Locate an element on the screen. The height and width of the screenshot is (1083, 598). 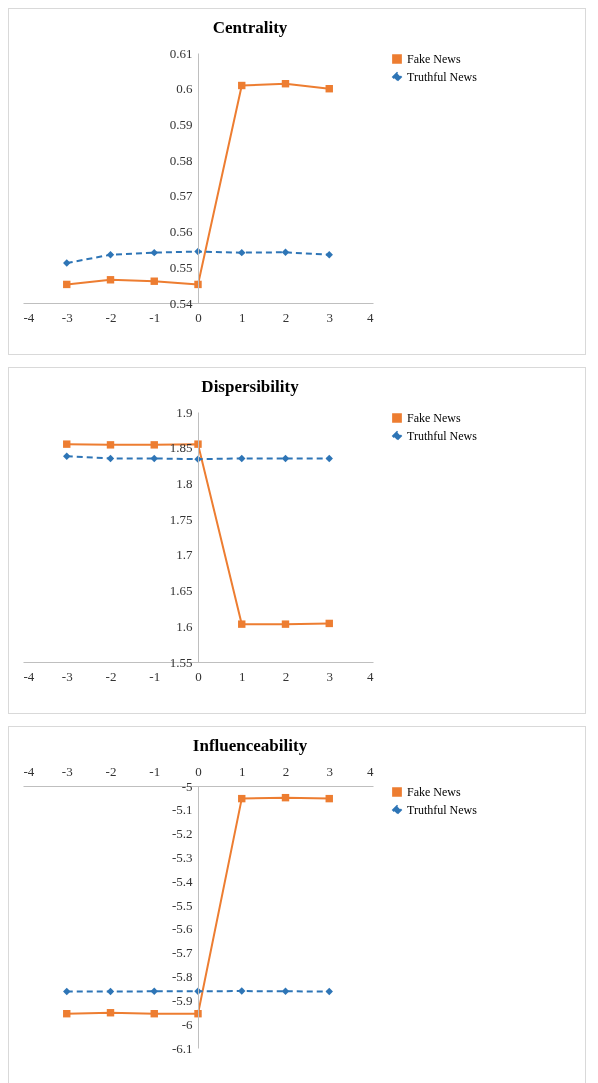
y-tick-label: 1.85 is located at coordinates (181, 448).